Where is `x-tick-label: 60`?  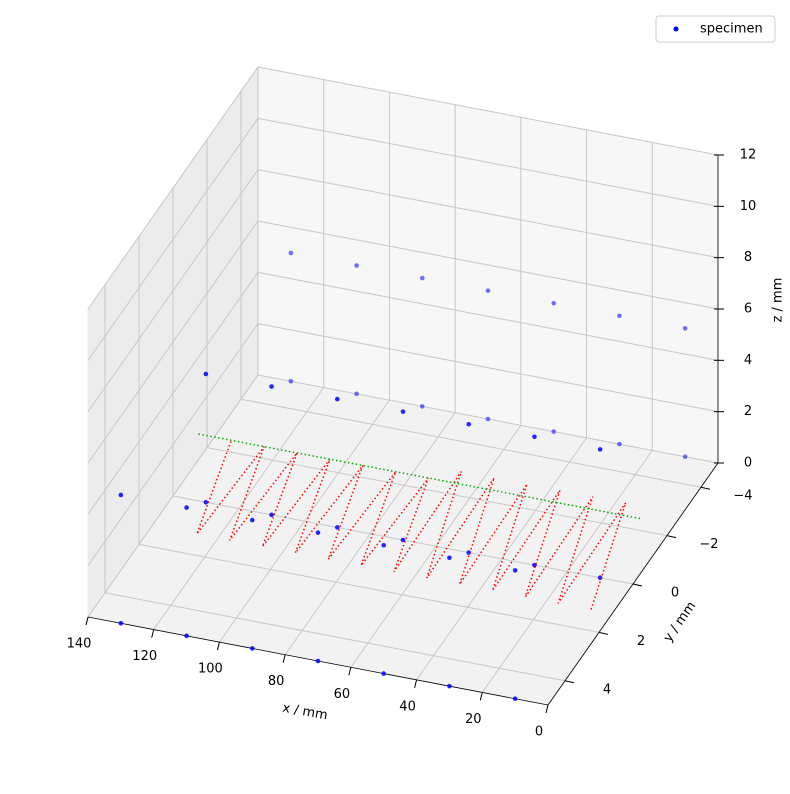 x-tick-label: 60 is located at coordinates (342, 694).